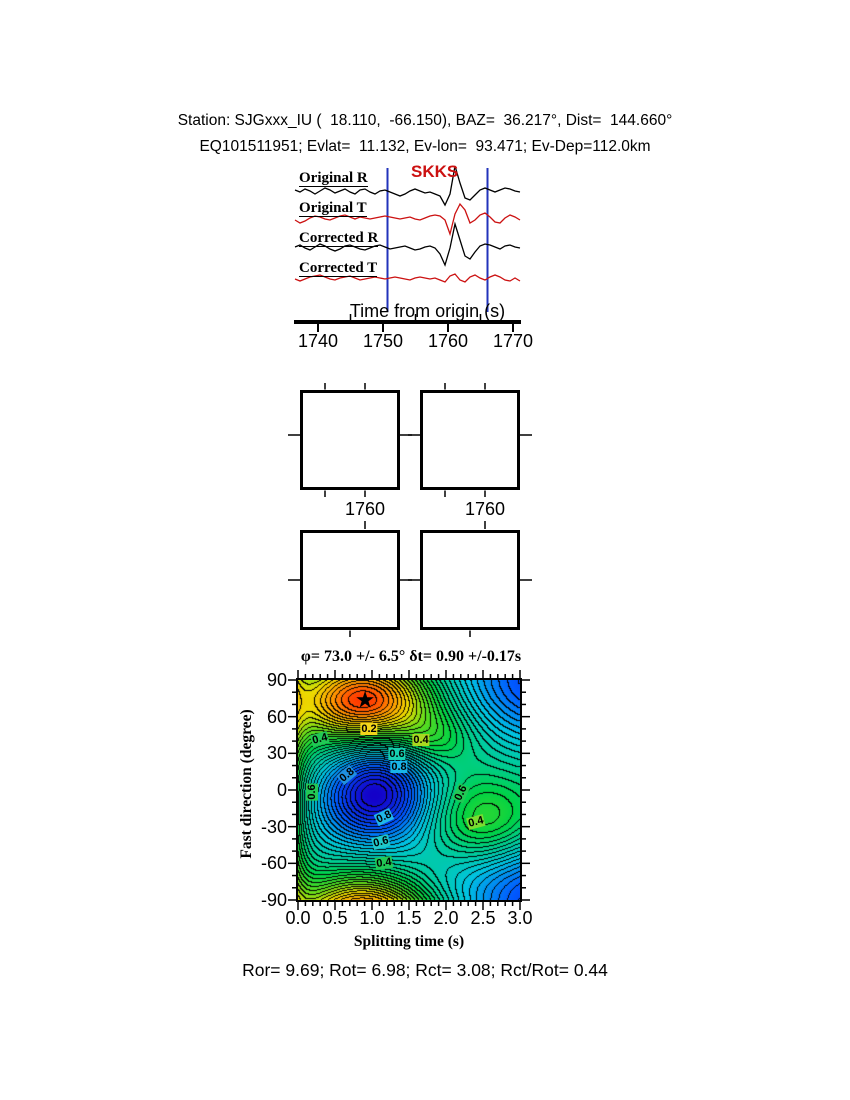  What do you see at coordinates (383, 341) in the screenshot?
I see `time-tick-label: 1750` at bounding box center [383, 341].